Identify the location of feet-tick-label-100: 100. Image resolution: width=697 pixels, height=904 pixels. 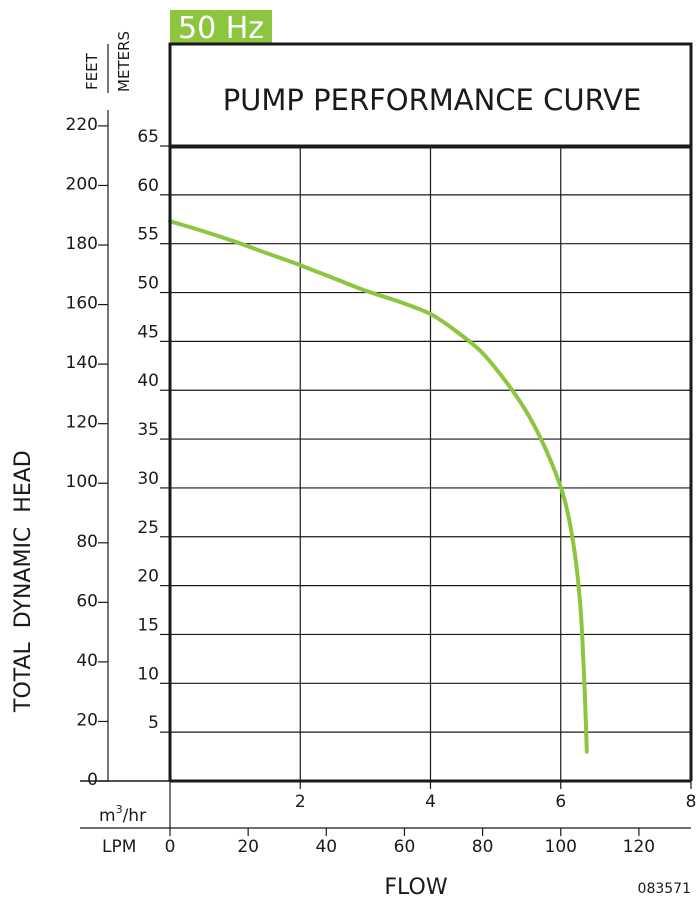
(82, 482).